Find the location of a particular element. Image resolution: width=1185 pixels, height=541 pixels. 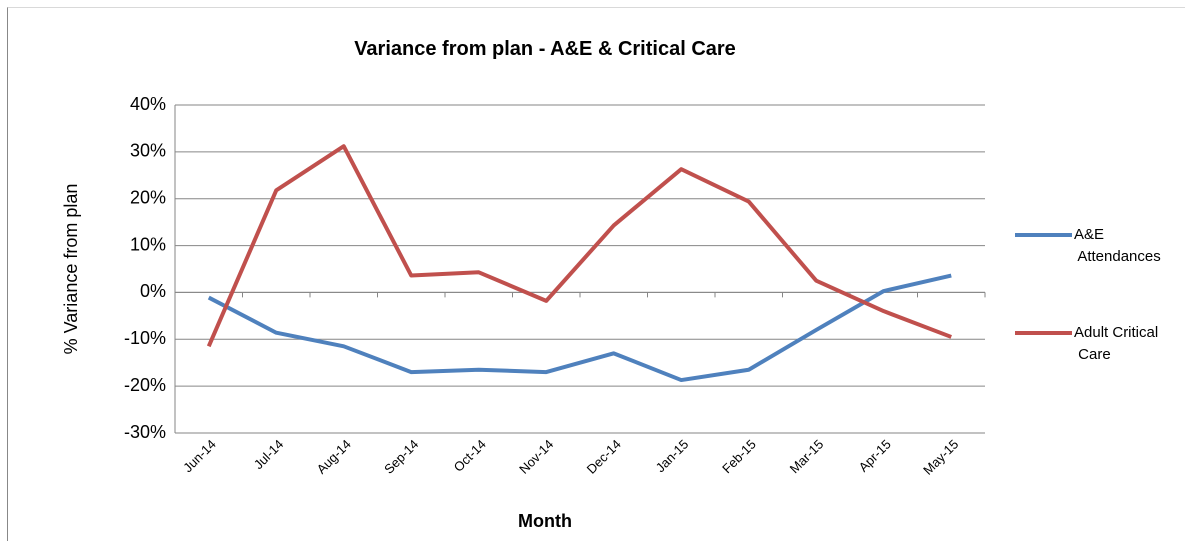

x-tick-label: Jan-15 is located at coordinates (672, 456).